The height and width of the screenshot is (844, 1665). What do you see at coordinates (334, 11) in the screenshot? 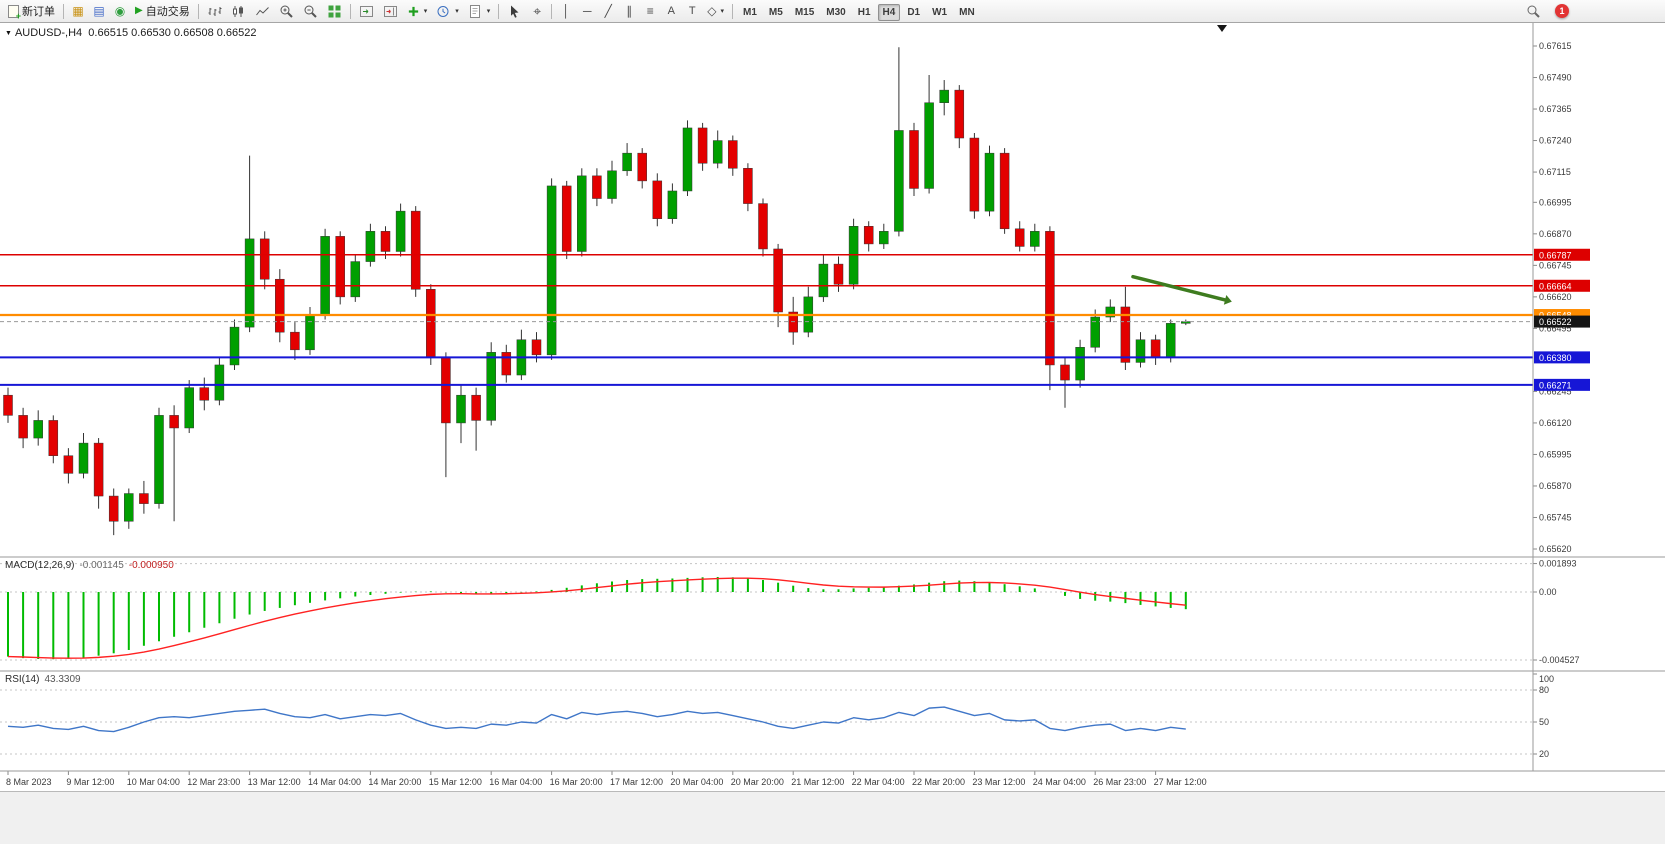
I see `tile-windows-button` at bounding box center [334, 11].